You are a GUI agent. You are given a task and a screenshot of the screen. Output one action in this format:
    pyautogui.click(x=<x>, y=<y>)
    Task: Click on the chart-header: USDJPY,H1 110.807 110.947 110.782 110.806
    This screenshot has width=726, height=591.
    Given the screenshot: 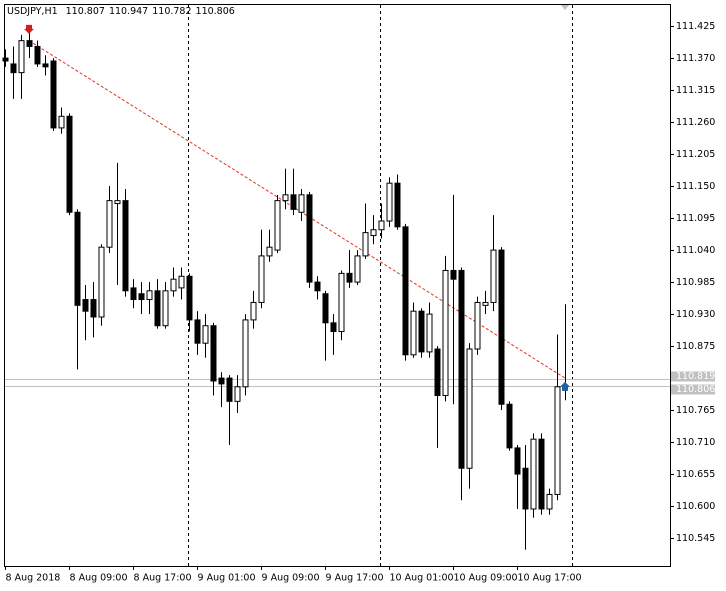 What is the action you would take?
    pyautogui.click(x=121, y=11)
    